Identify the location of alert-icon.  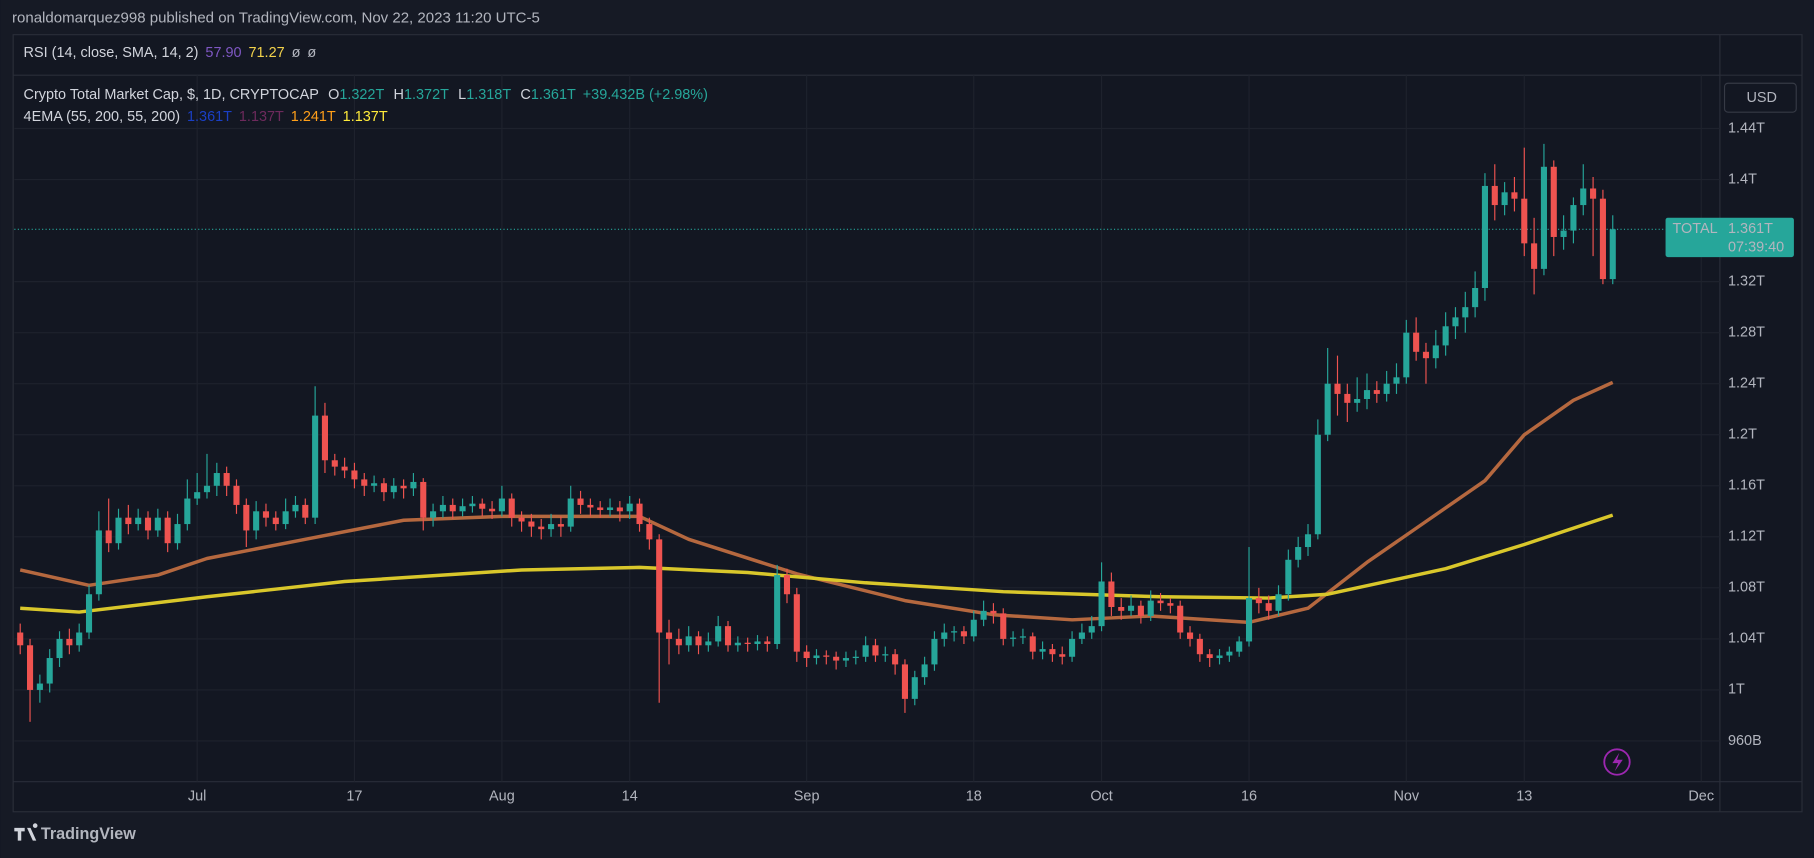
(1617, 762).